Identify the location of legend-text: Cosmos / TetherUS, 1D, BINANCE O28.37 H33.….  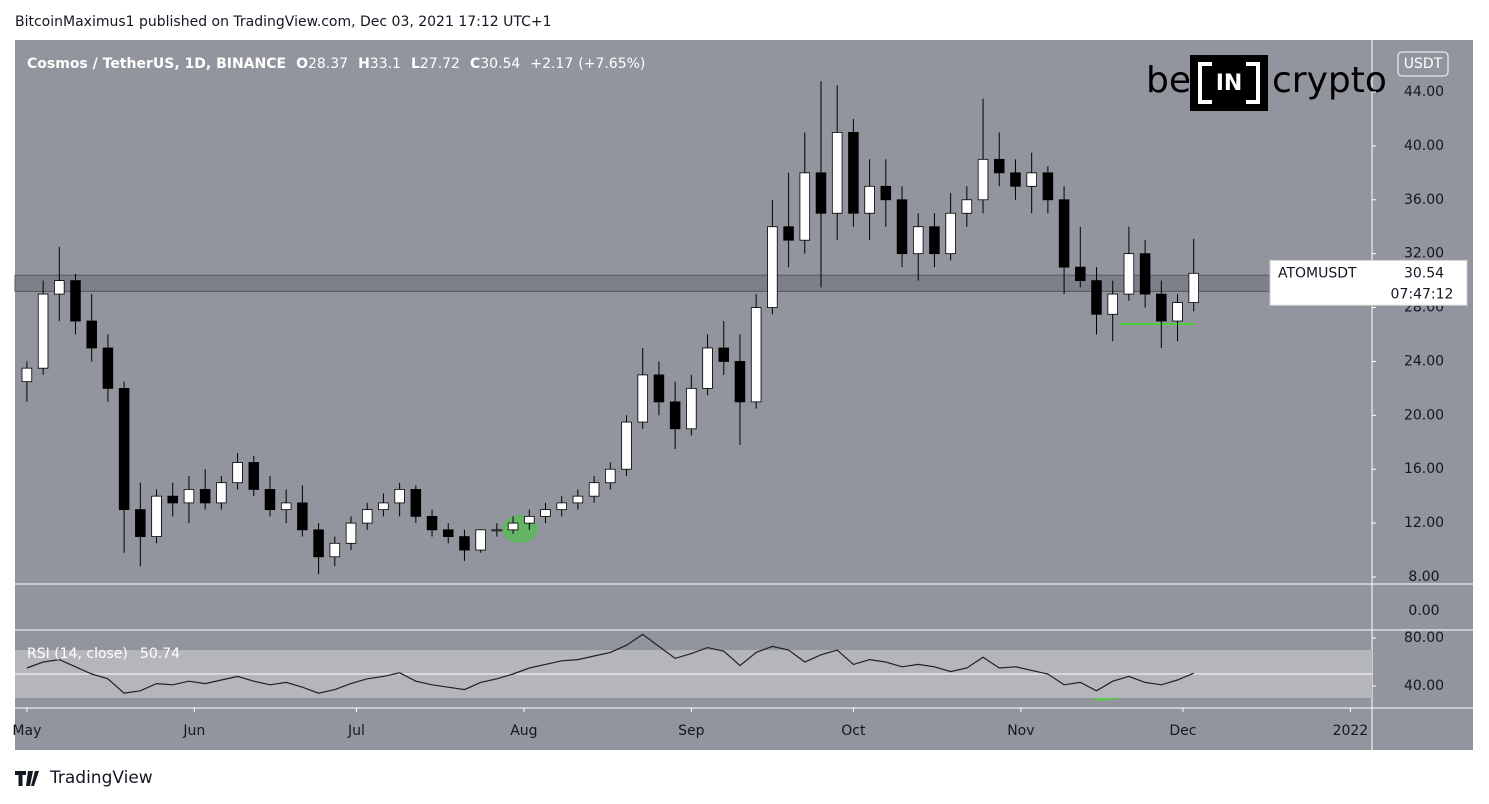
(336, 64).